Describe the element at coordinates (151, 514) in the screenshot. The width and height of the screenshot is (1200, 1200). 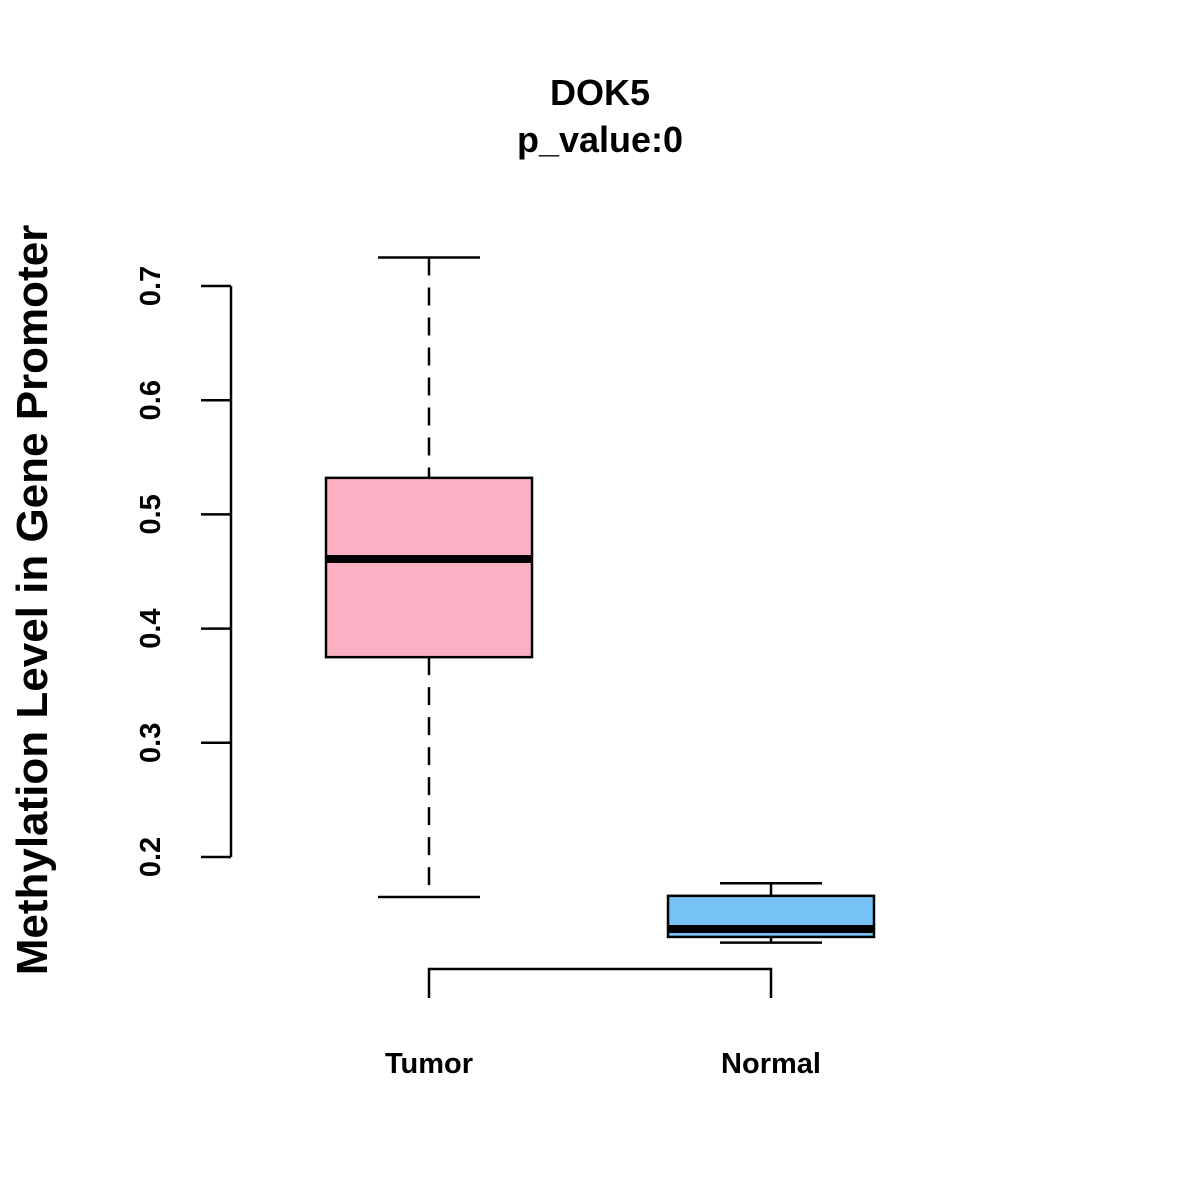
I see `y-tick-label: 0.5` at that location.